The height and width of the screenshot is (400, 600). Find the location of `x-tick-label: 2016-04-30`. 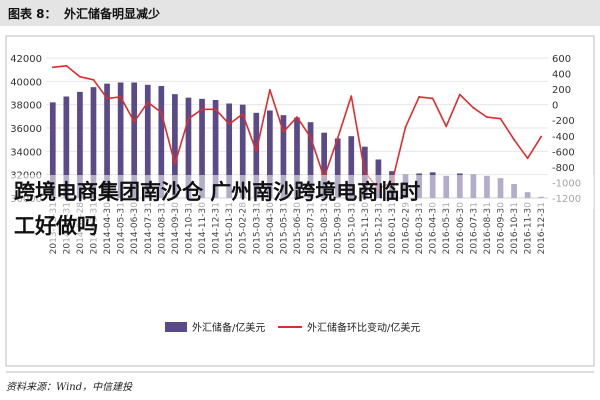

x-tick-label: 2016-04-30 is located at coordinates (434, 228).